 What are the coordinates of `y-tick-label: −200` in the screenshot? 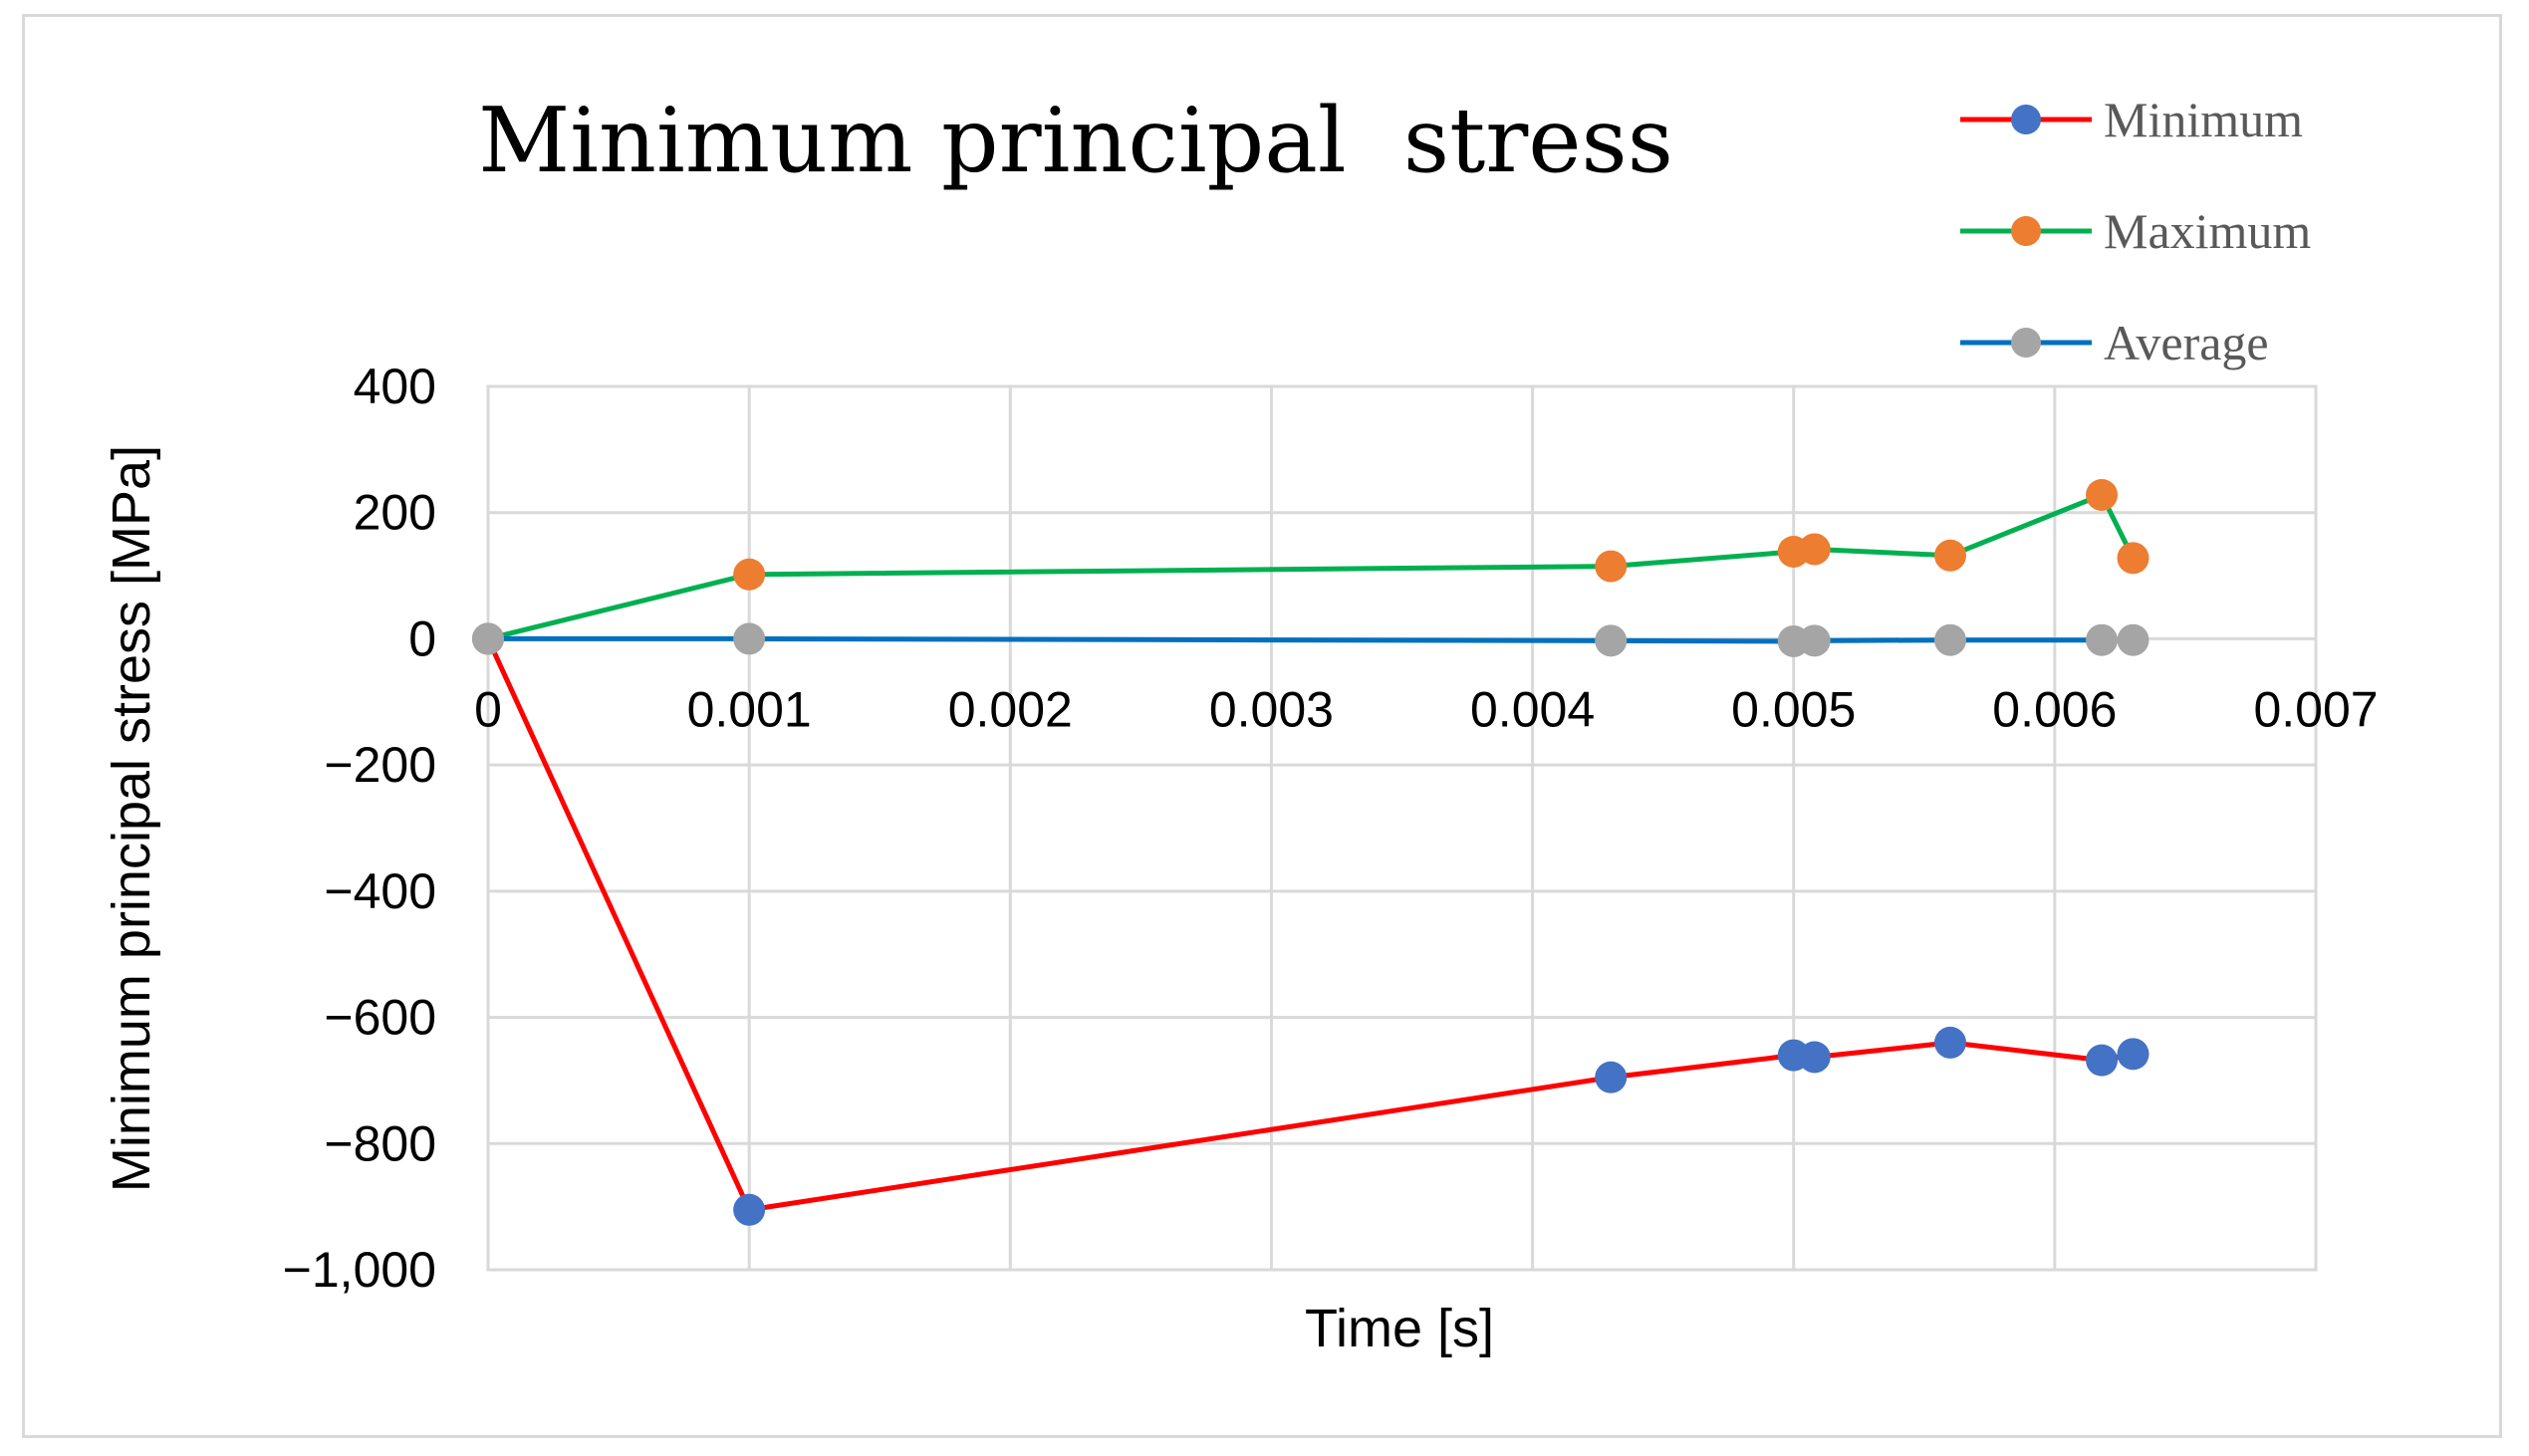 It's located at (380, 765).